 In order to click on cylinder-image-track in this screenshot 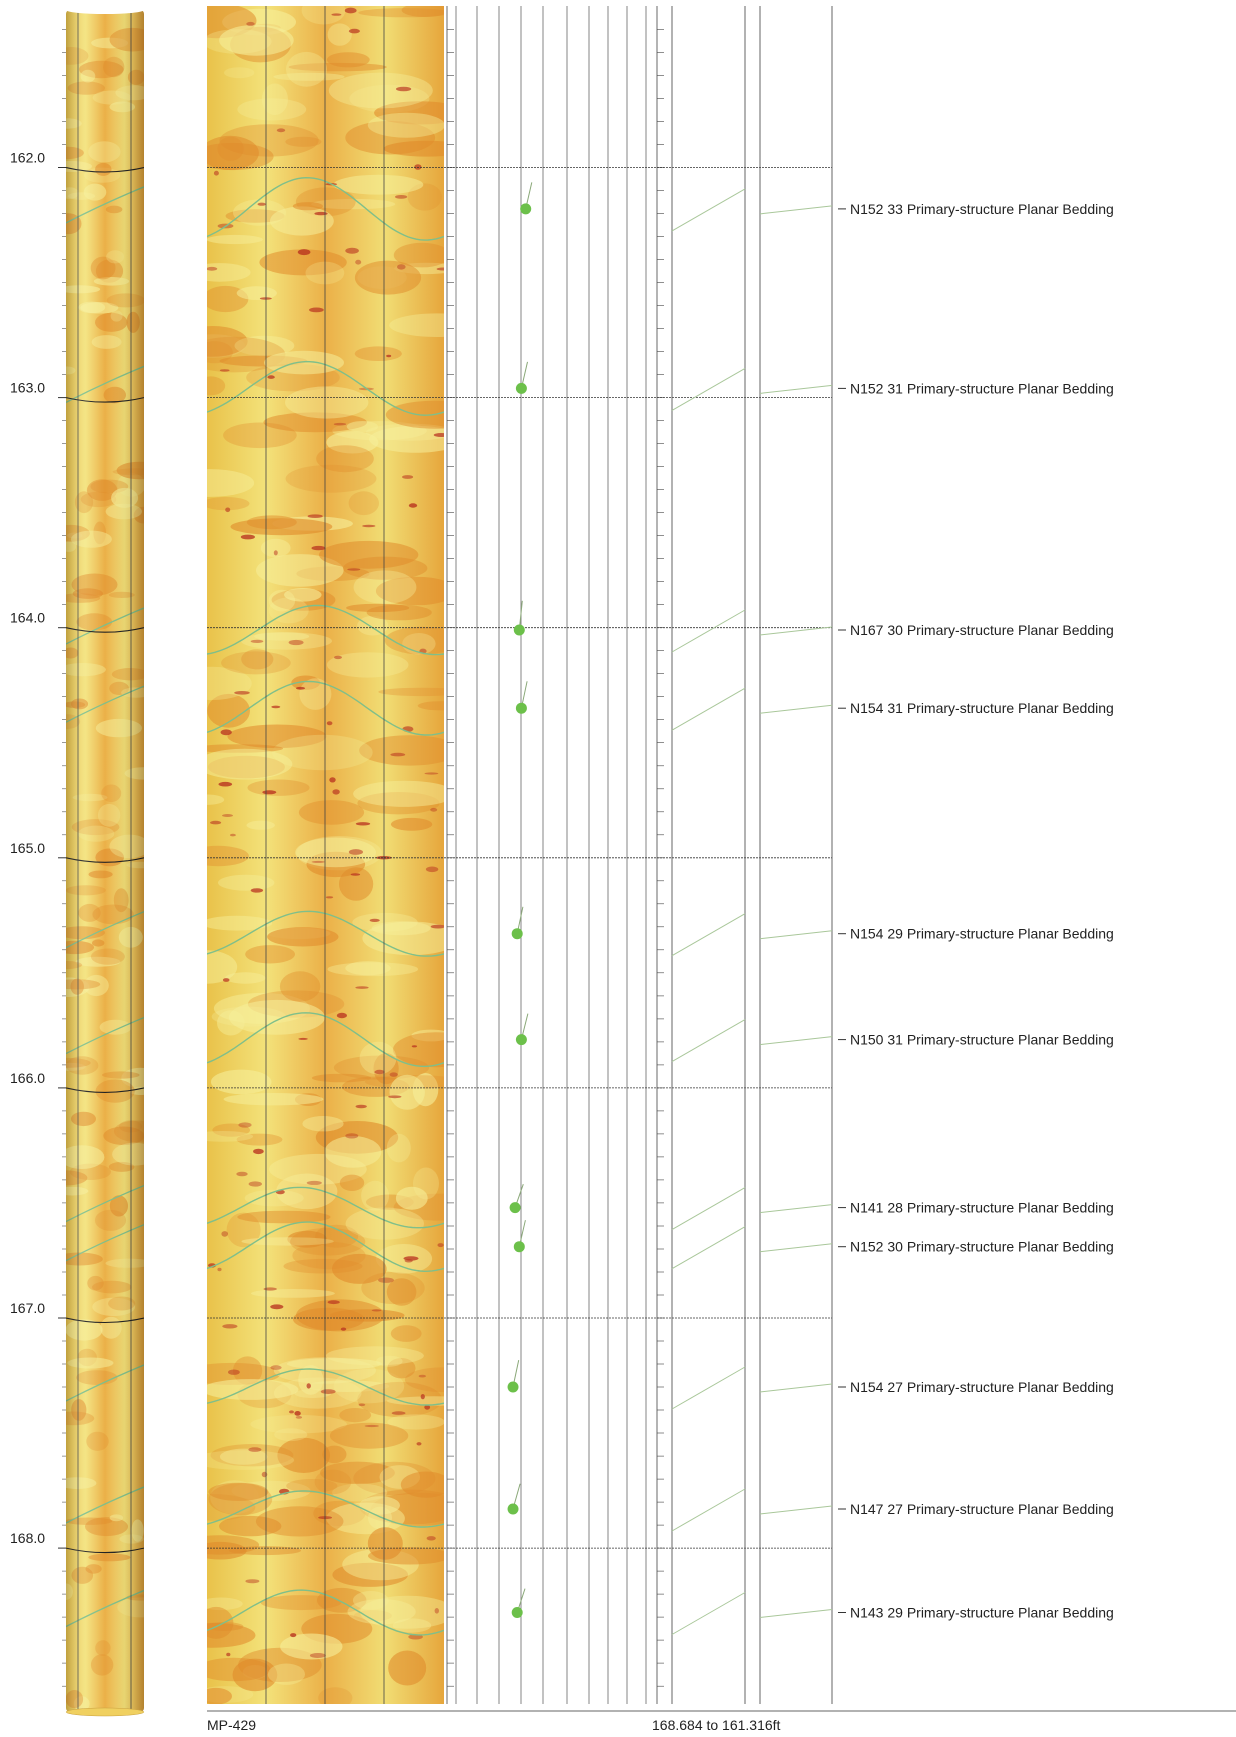, I will do `click(105, 861)`.